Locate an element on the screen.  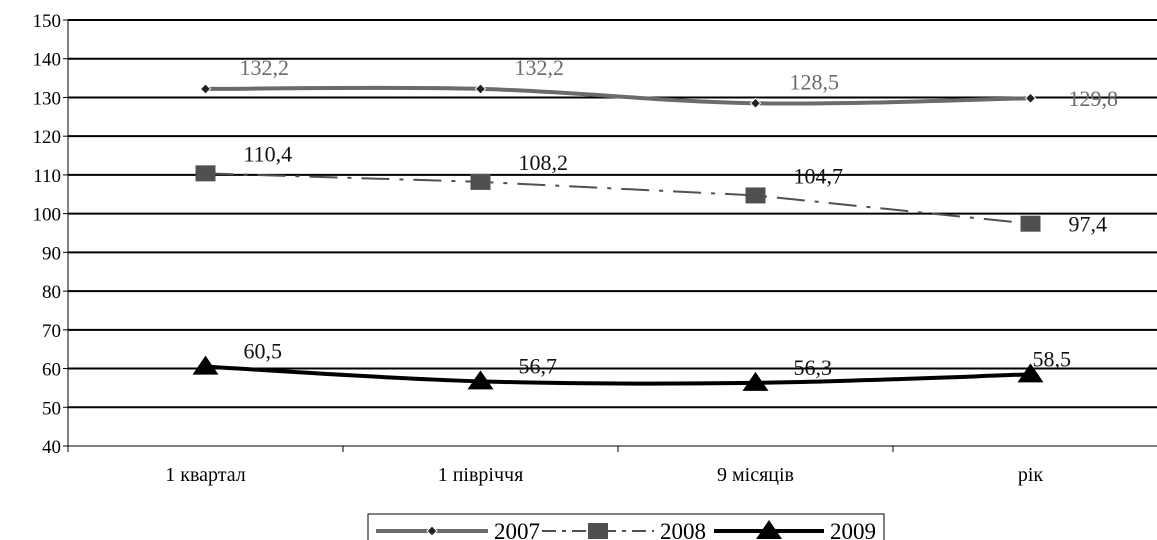
legend-box is located at coordinates (626, 526).